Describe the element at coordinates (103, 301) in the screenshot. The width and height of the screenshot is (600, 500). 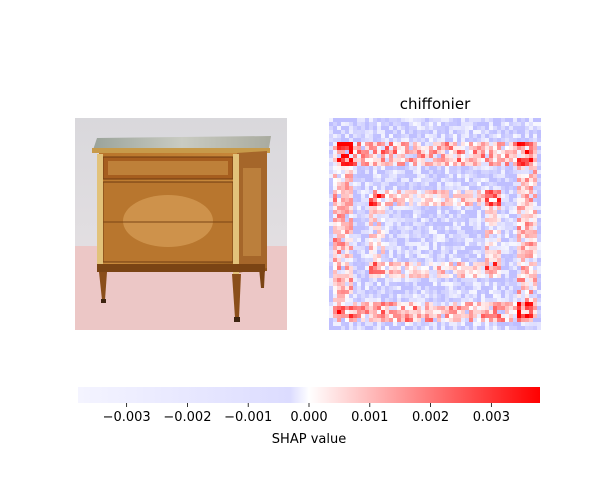
I see `foot-front-left` at that location.